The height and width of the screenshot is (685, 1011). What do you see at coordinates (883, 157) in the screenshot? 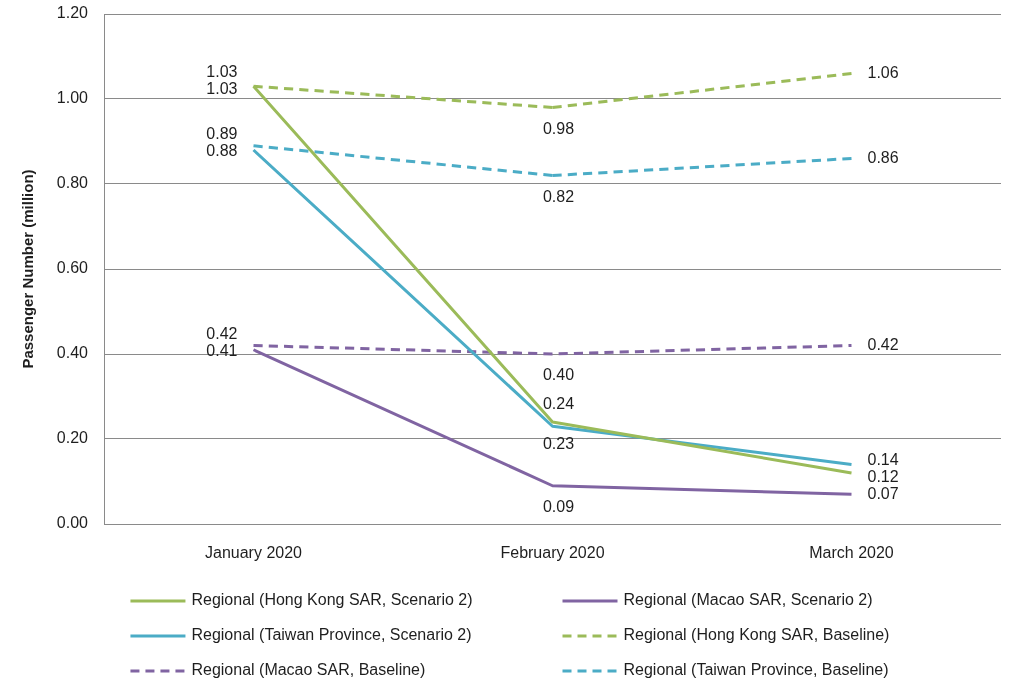
I see `data-label: 0.86` at bounding box center [883, 157].